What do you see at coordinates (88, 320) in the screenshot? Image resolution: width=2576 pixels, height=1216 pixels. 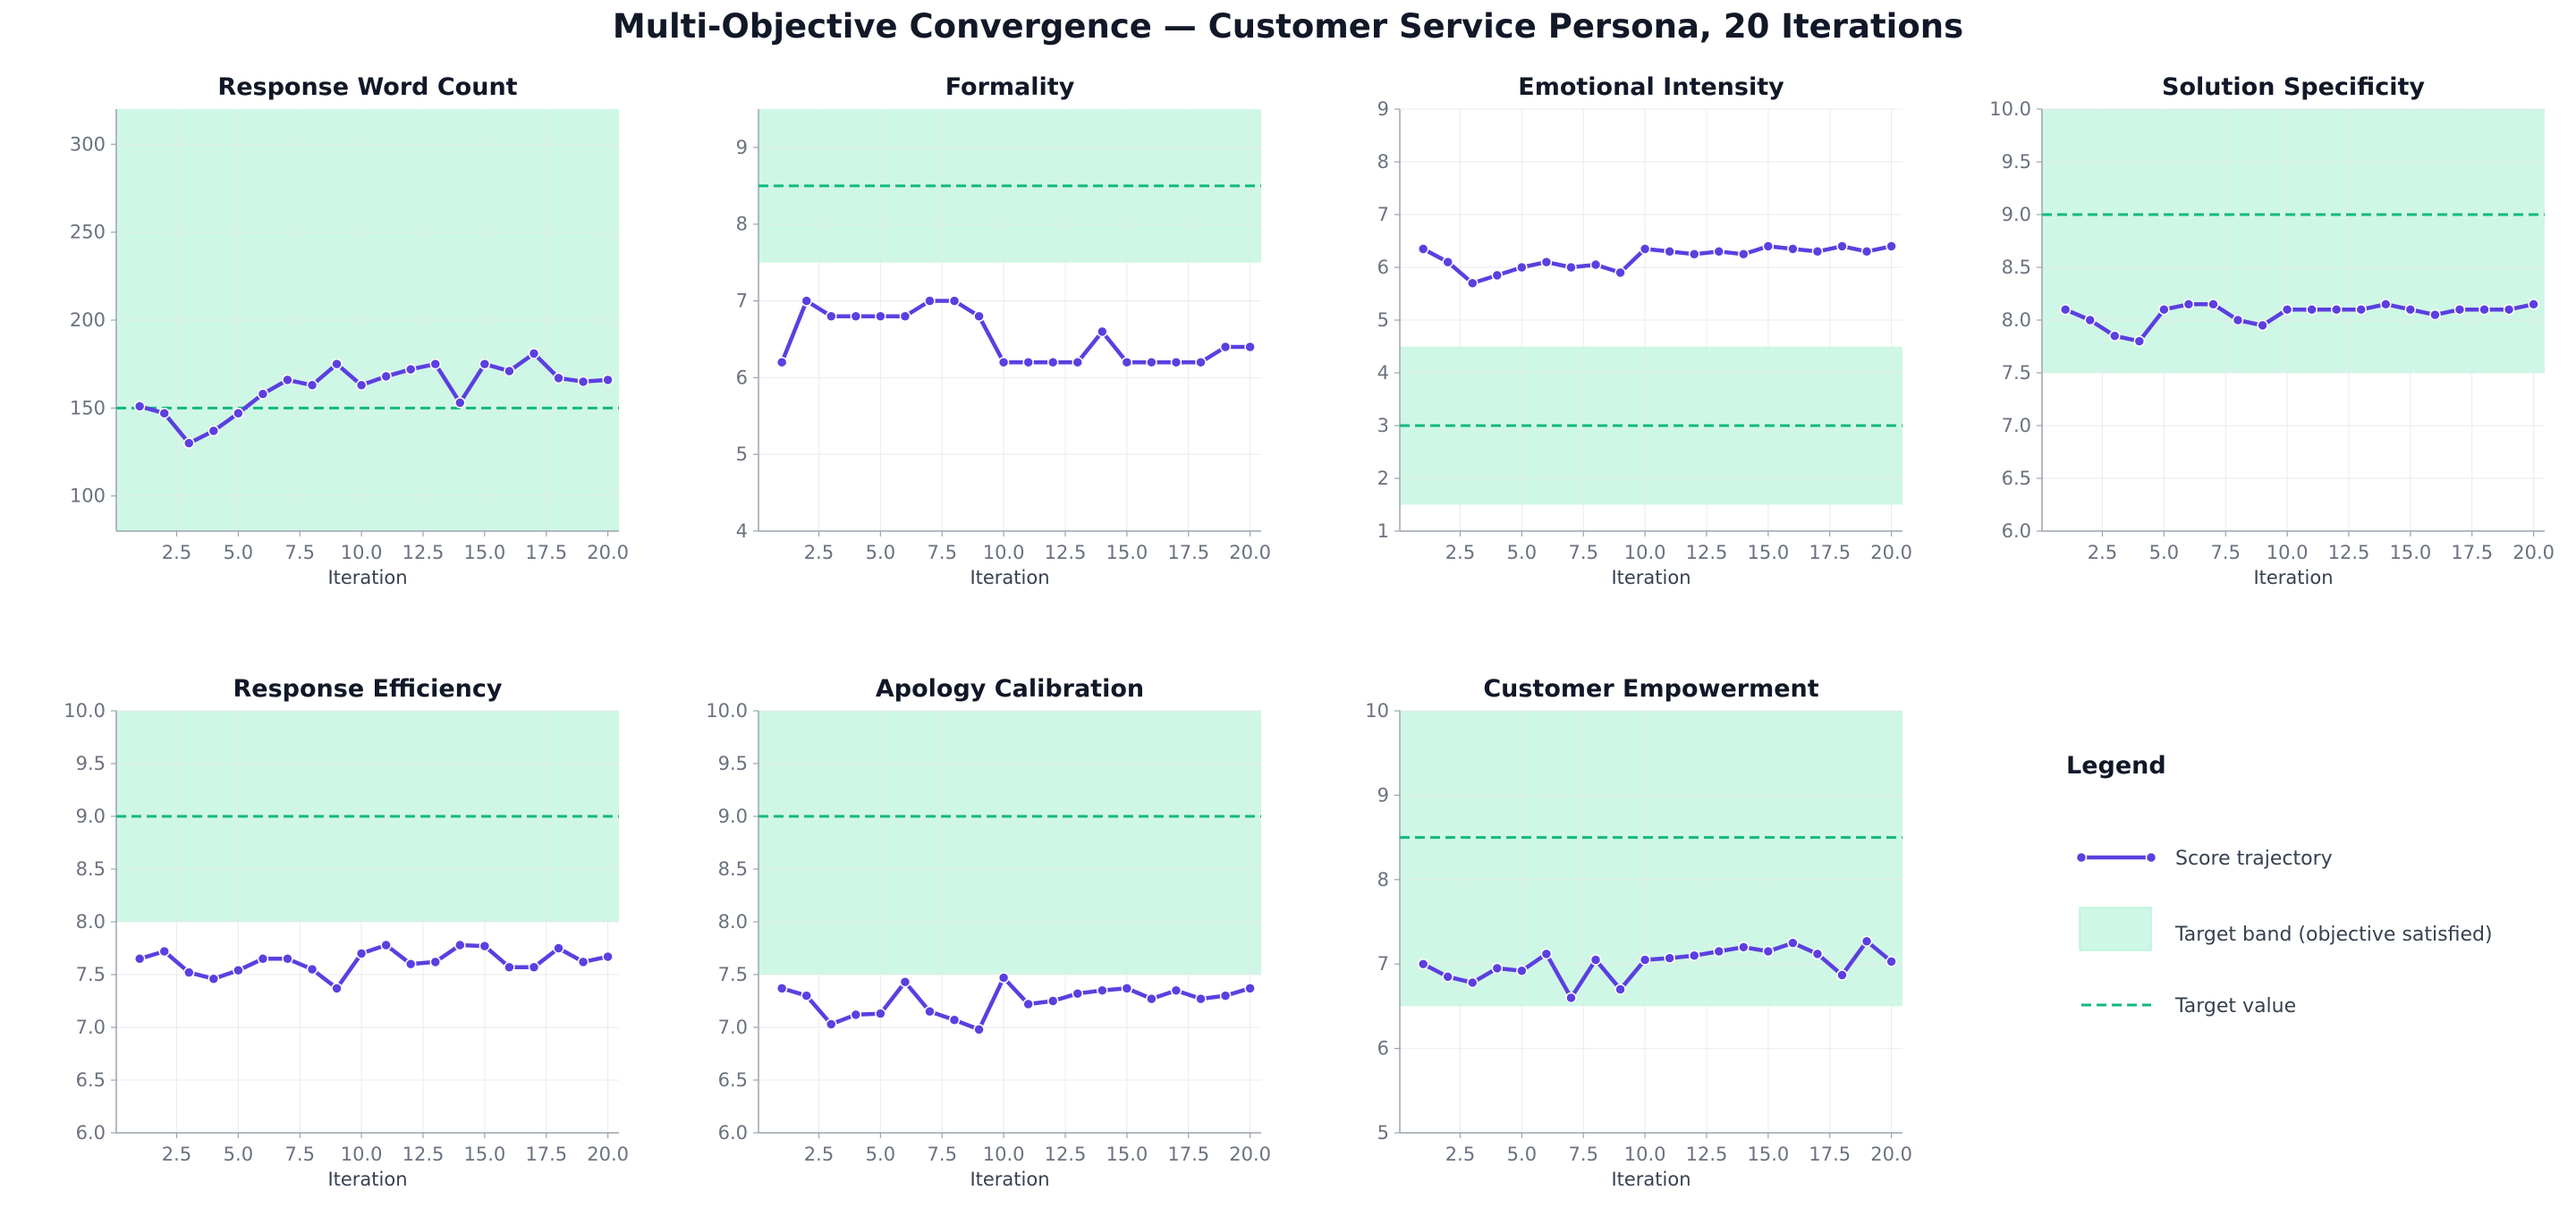 I see `y-tick-label: 200` at bounding box center [88, 320].